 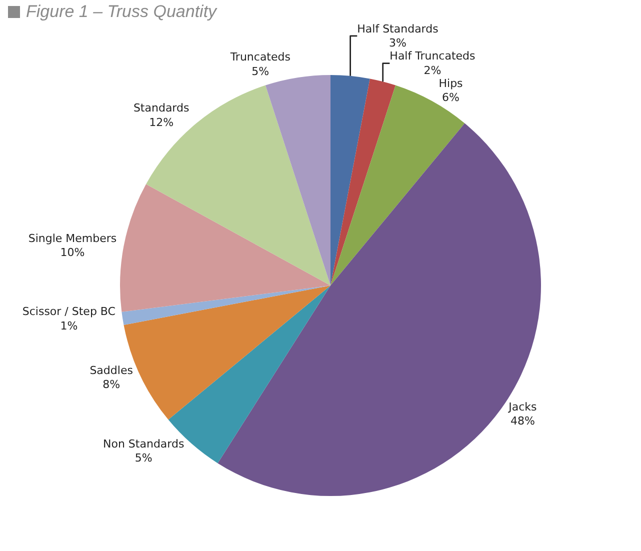 What do you see at coordinates (522, 421) in the screenshot?
I see `data-label: 48%` at bounding box center [522, 421].